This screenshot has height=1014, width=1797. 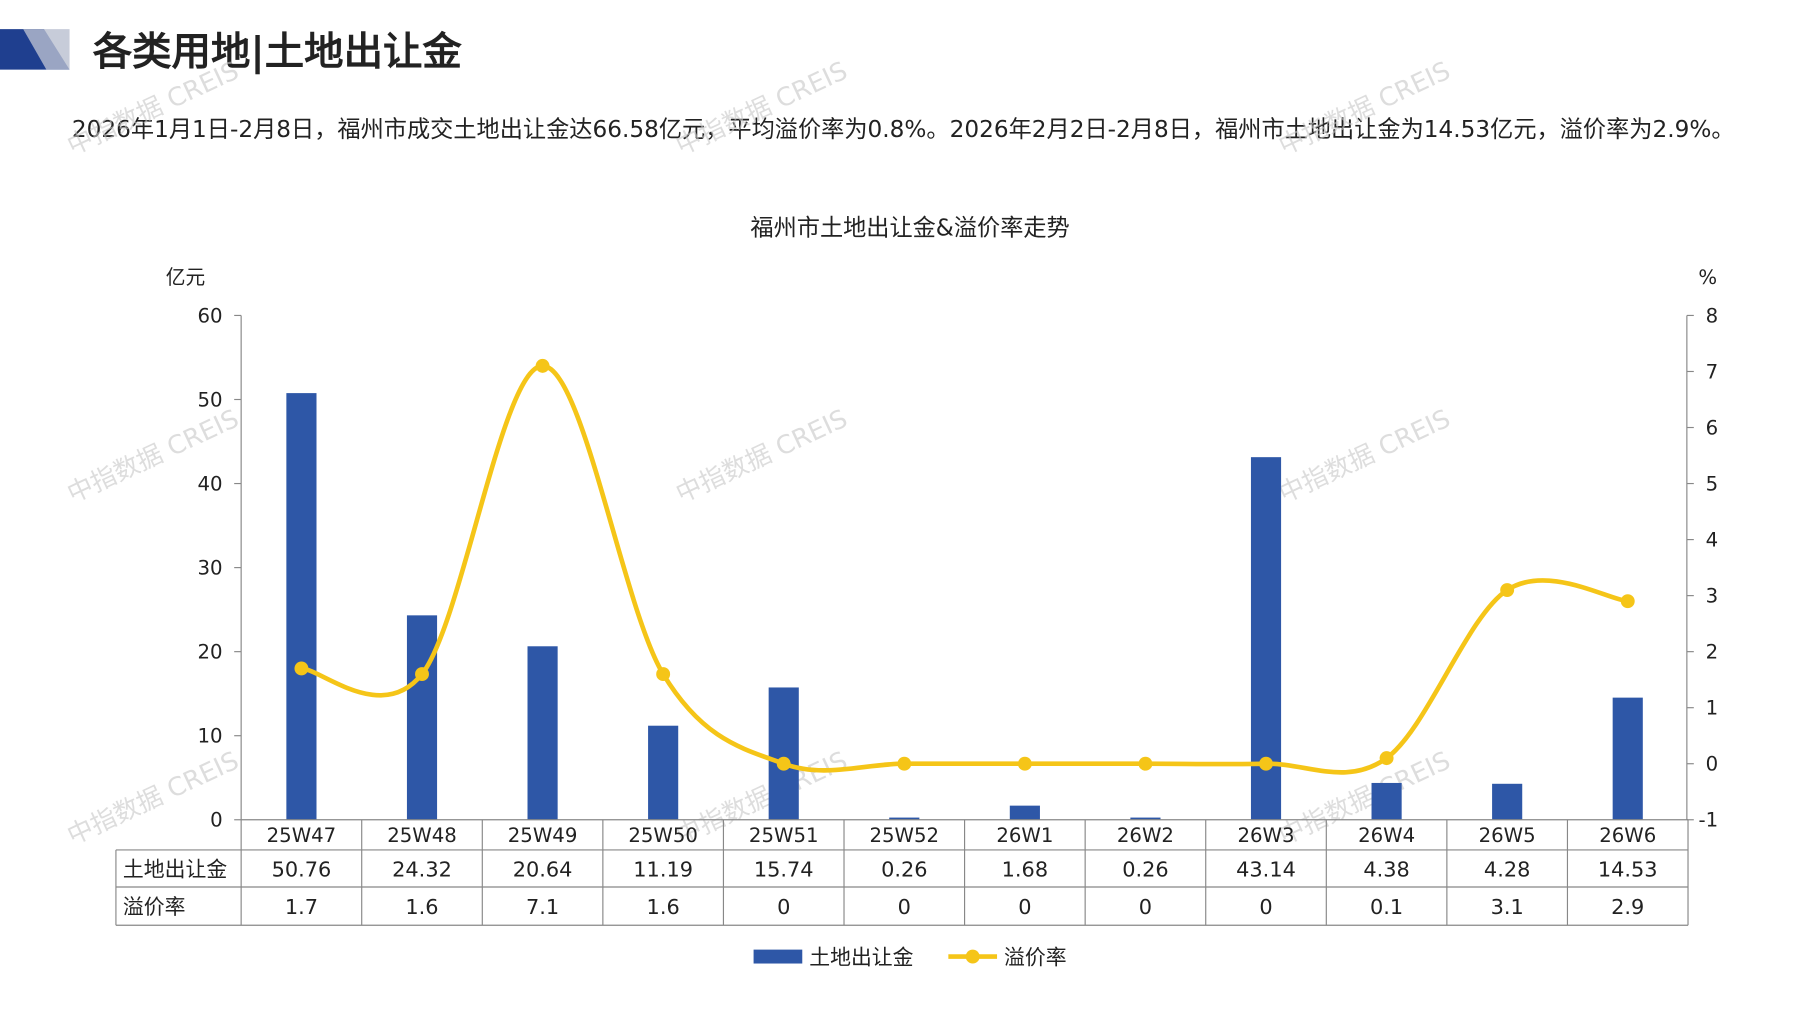 What do you see at coordinates (210, 736) in the screenshot?
I see `y-tick-label: 10` at bounding box center [210, 736].